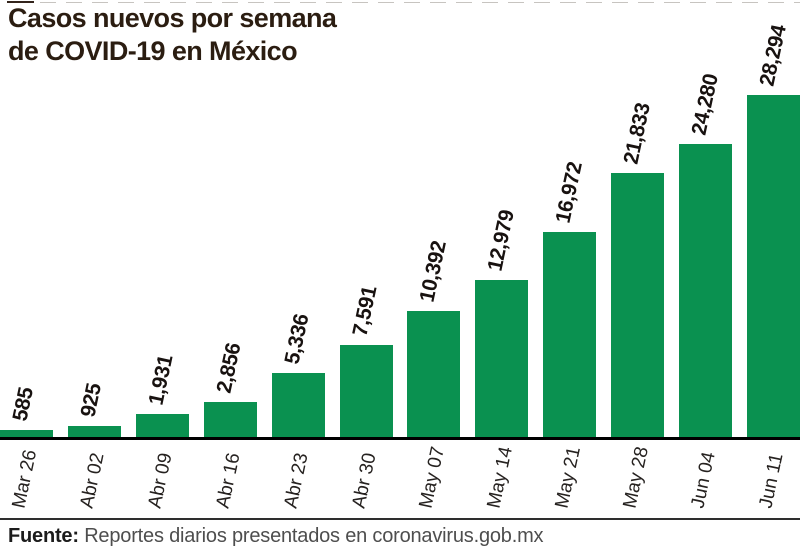 Image resolution: width=800 pixels, height=553 pixels. What do you see at coordinates (297, 339) in the screenshot?
I see `bar-value-label: 5,336` at bounding box center [297, 339].